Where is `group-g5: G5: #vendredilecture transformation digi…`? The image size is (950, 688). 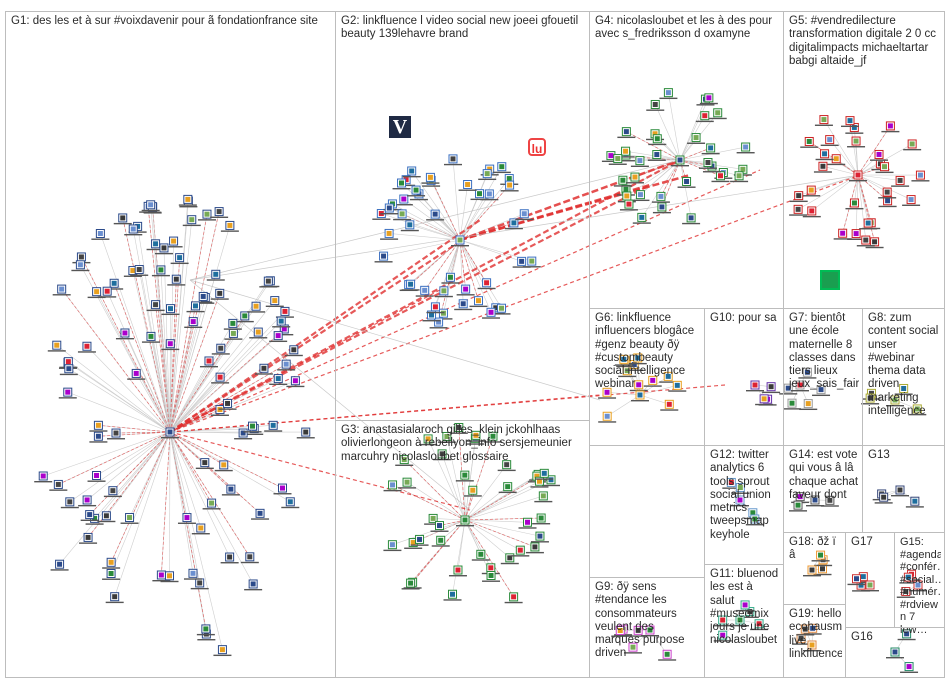 group-g5: G5: #vendredilecture transformation digi… is located at coordinates (864, 160).